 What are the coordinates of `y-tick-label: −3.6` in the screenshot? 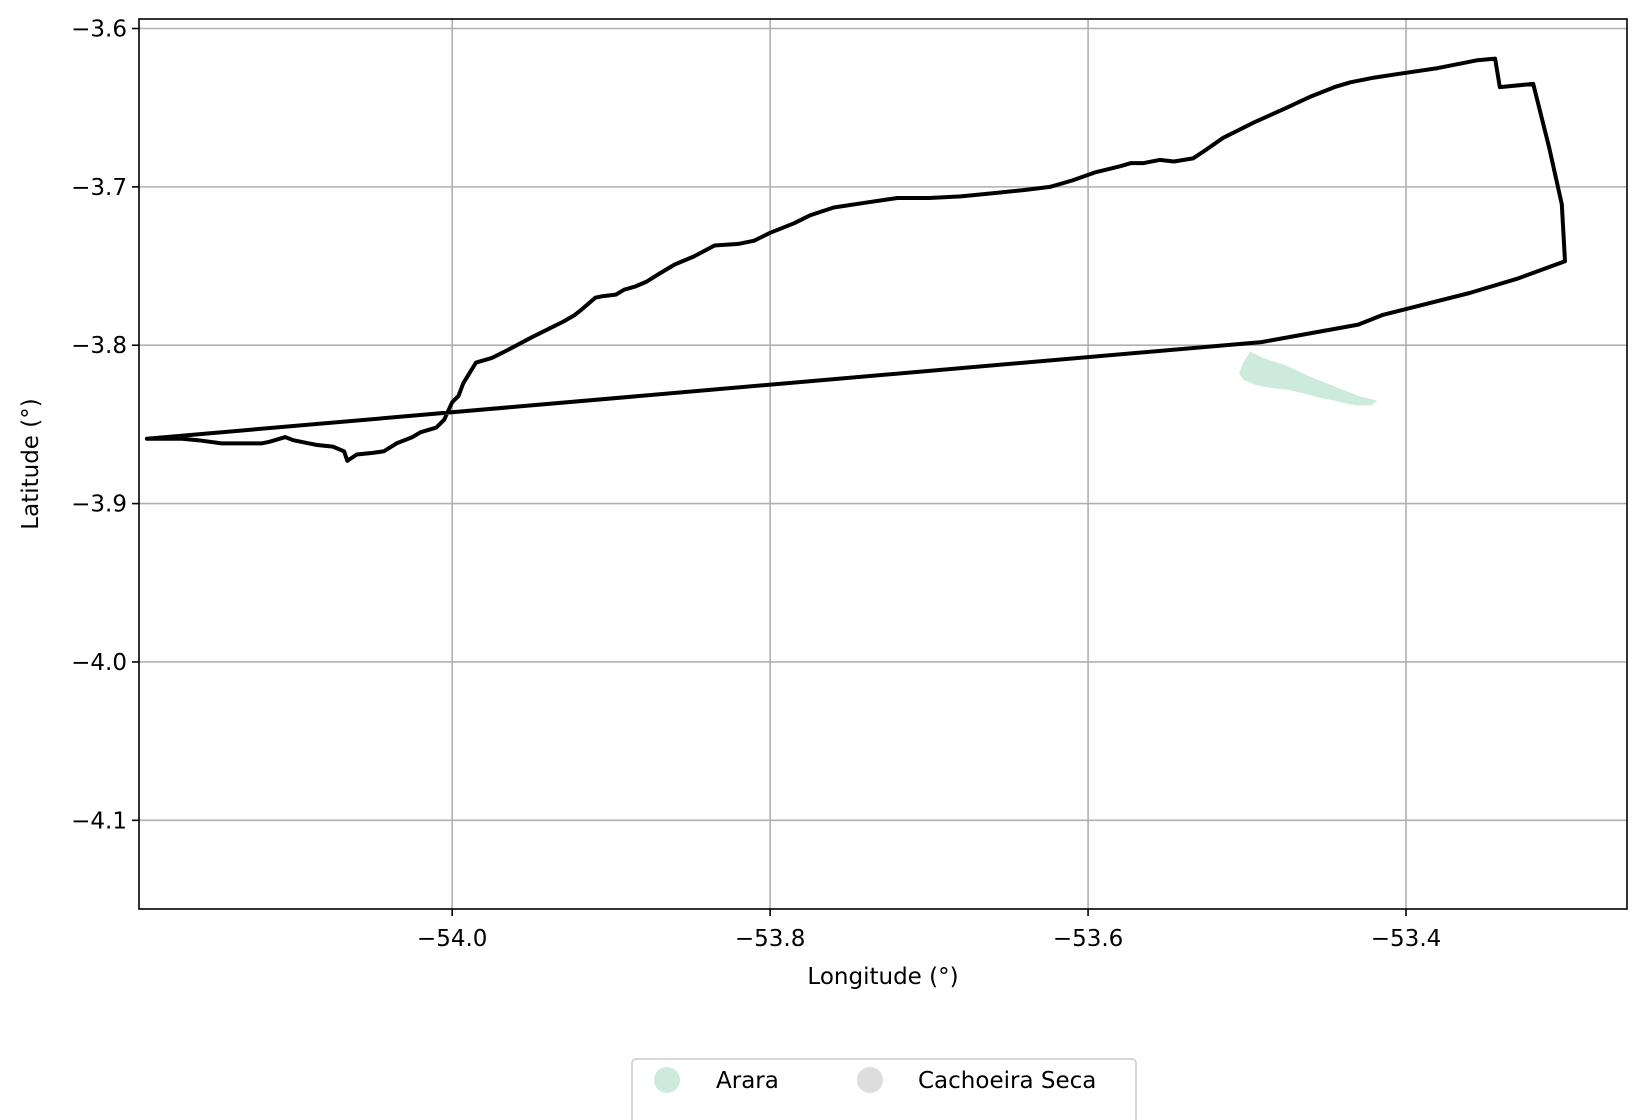 It's located at (99, 30).